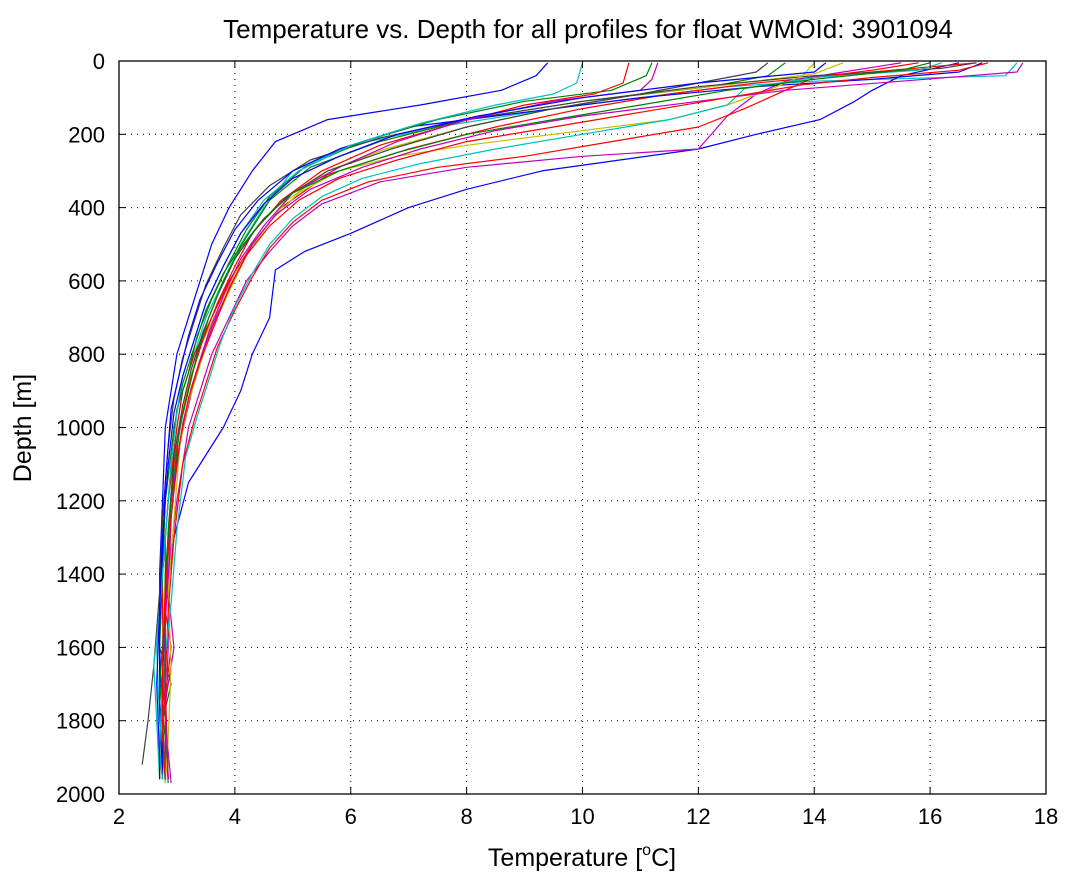  Describe the element at coordinates (467, 816) in the screenshot. I see `x-tick-label: 8` at that location.